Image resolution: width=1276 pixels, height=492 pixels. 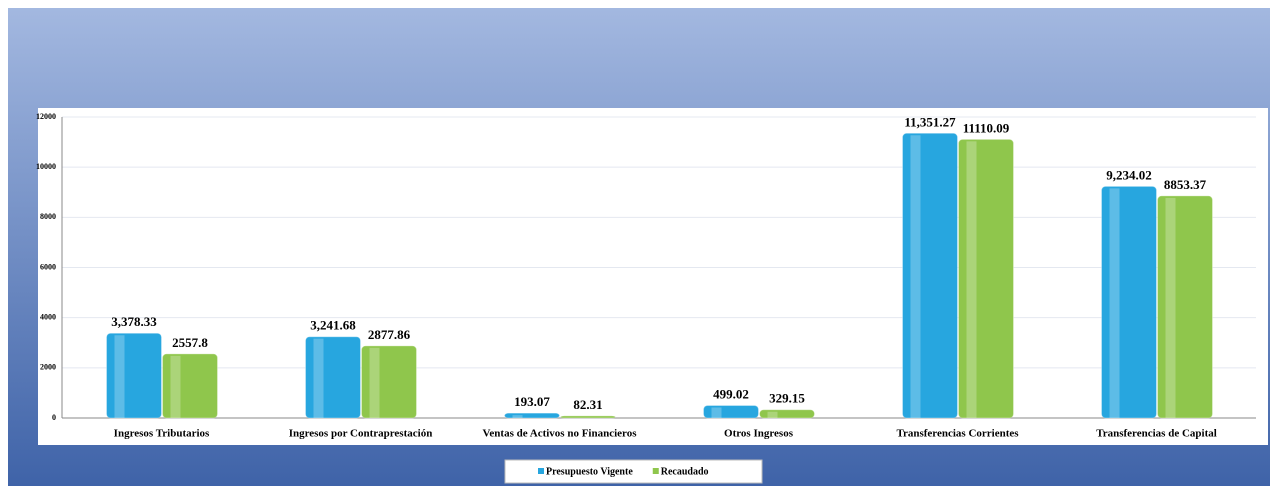 What do you see at coordinates (361, 434) in the screenshot?
I see `x-tick-label: Ingresos por Contraprestación` at bounding box center [361, 434].